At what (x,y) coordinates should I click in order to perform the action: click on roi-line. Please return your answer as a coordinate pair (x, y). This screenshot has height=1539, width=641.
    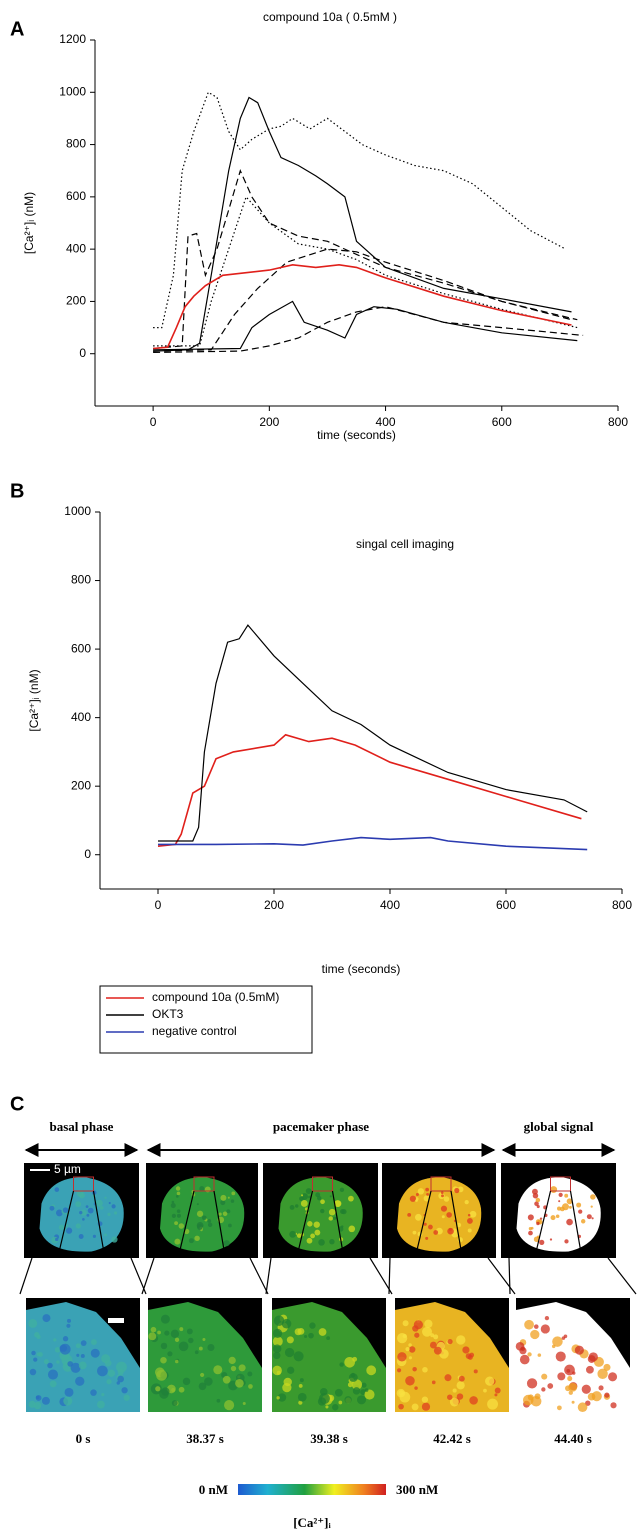
    Looking at the image, I should click on (187, 1220).